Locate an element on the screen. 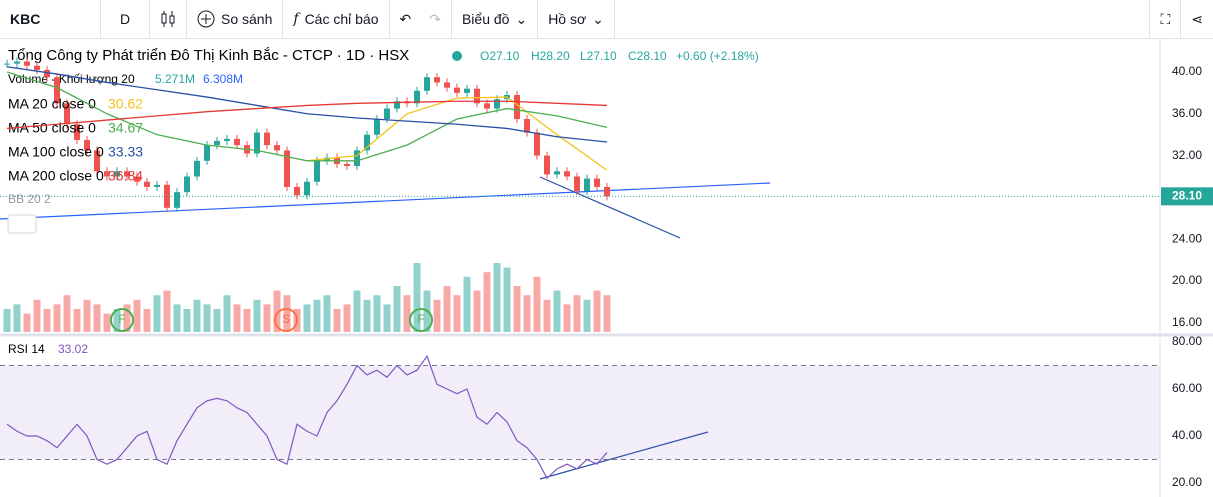 The width and height of the screenshot is (1213, 497). rsi-value: 33.02 is located at coordinates (73, 349).